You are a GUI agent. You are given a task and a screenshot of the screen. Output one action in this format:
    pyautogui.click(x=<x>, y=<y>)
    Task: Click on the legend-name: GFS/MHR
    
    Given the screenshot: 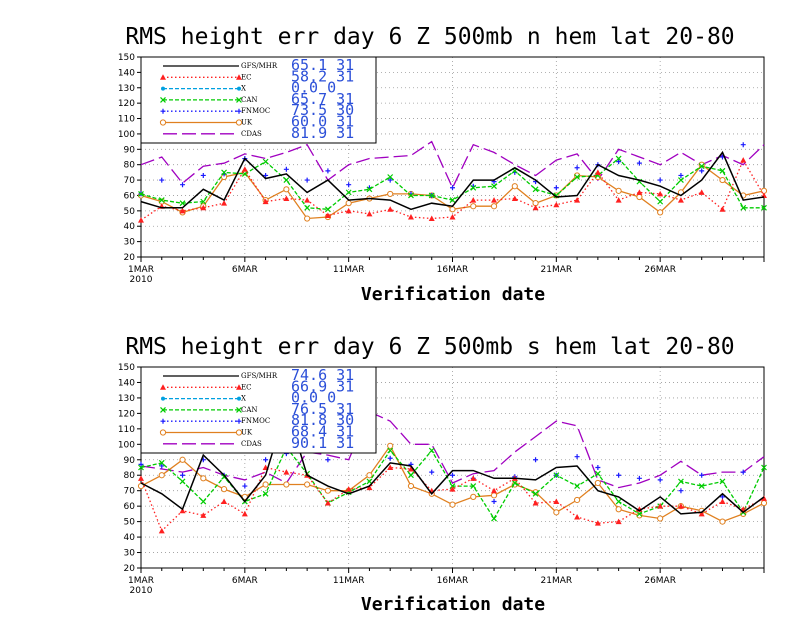 What is the action you would take?
    pyautogui.click(x=259, y=66)
    